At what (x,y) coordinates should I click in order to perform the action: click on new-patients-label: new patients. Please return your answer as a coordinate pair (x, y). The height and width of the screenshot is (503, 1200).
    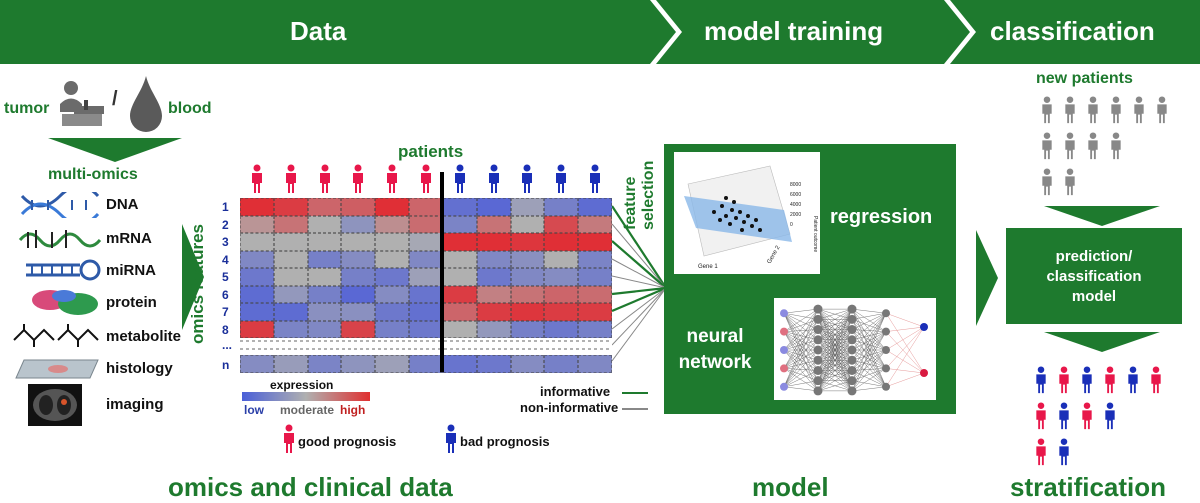
    Looking at the image, I should click on (1084, 78).